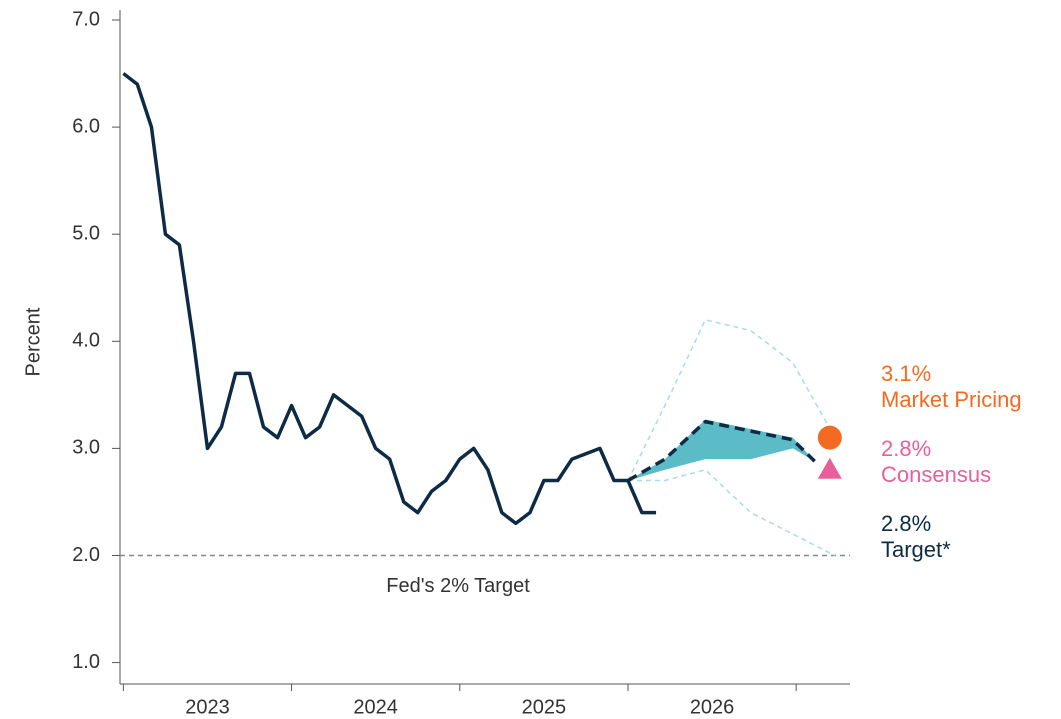  Describe the element at coordinates (86, 233) in the screenshot. I see `y-tick-label: 5.0` at that location.